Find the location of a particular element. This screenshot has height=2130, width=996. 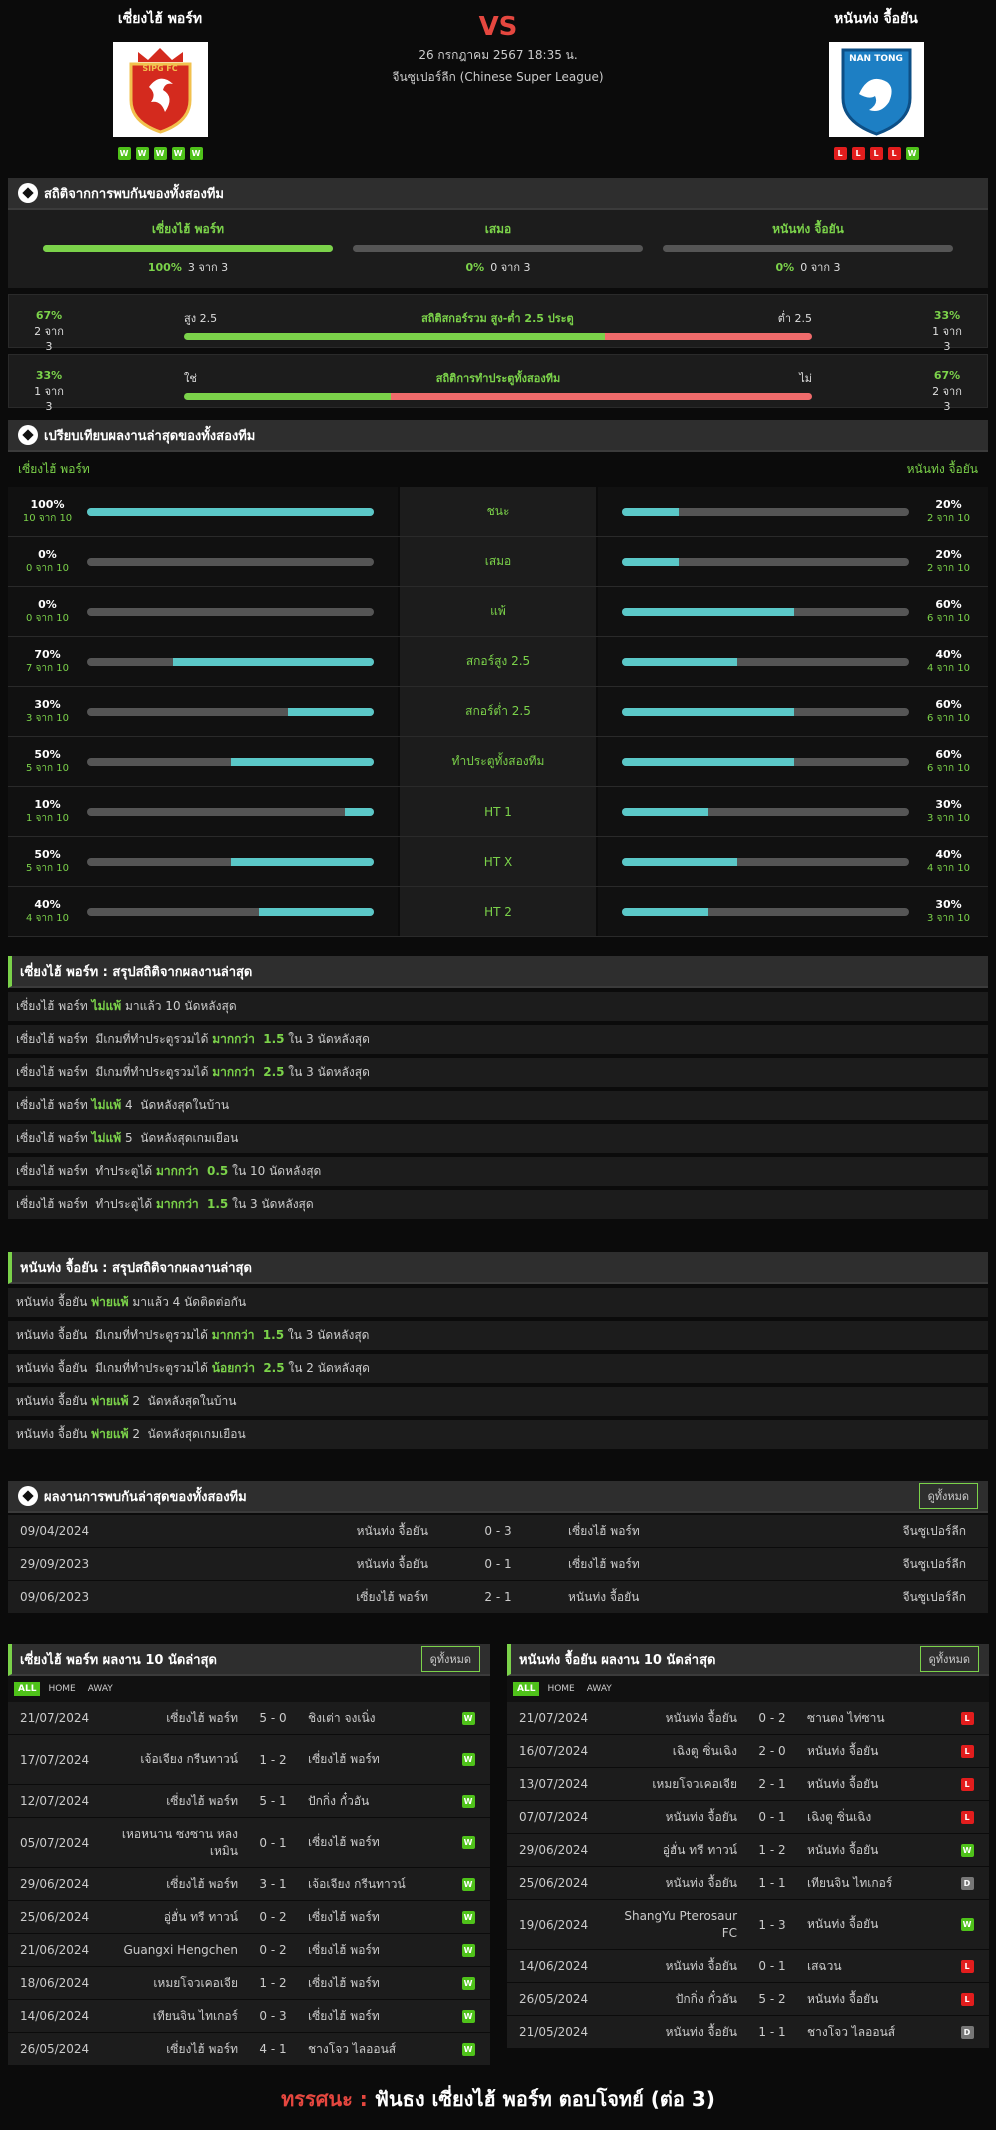

compare-home-pct: 30% 3 จาก 10 is located at coordinates (47, 712).